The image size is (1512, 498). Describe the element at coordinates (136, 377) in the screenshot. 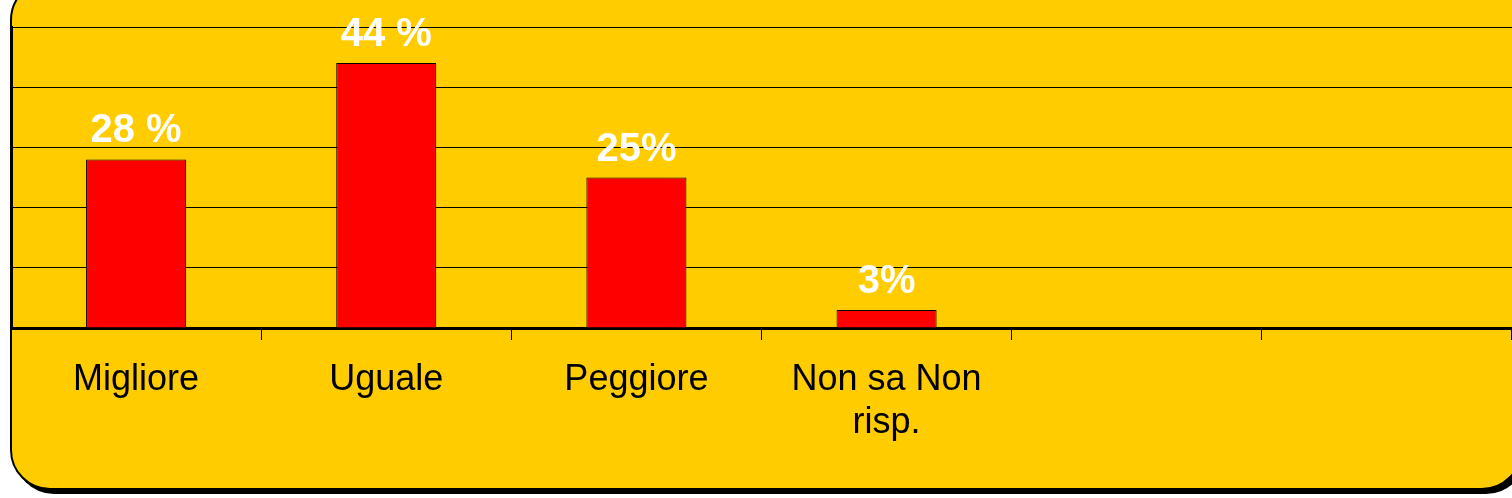

I see `x-tick-label: Migliore` at that location.